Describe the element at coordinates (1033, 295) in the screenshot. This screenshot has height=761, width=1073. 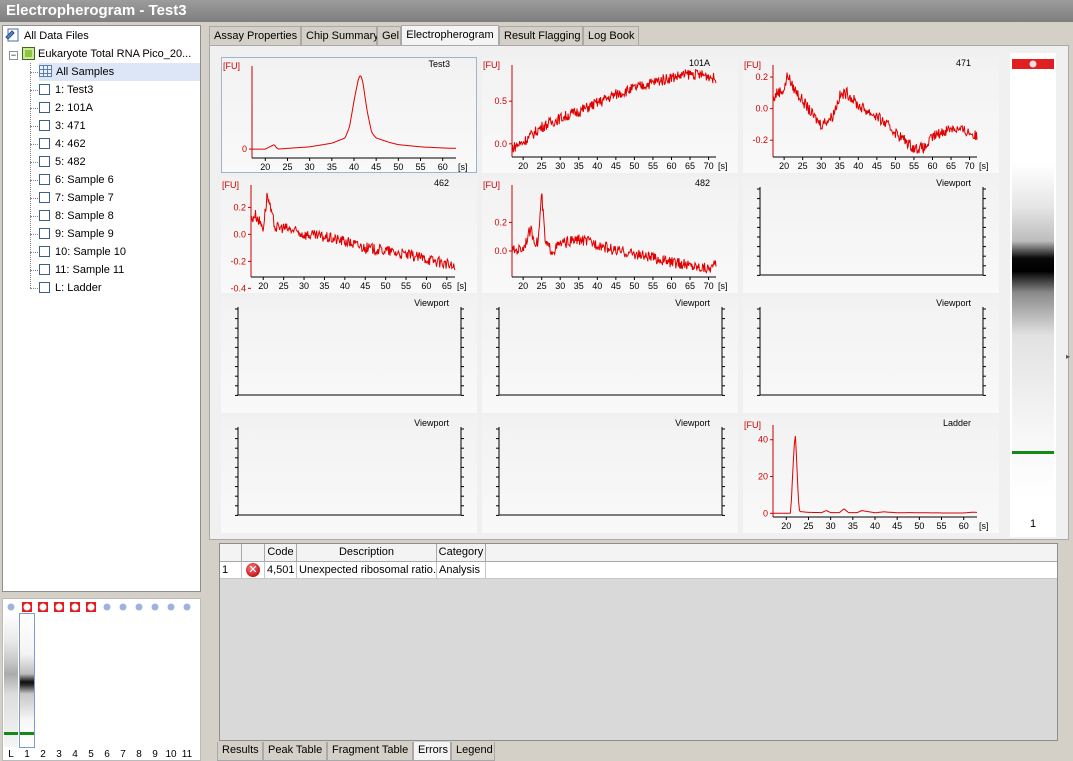
I see `gel-lane-view: 1` at that location.